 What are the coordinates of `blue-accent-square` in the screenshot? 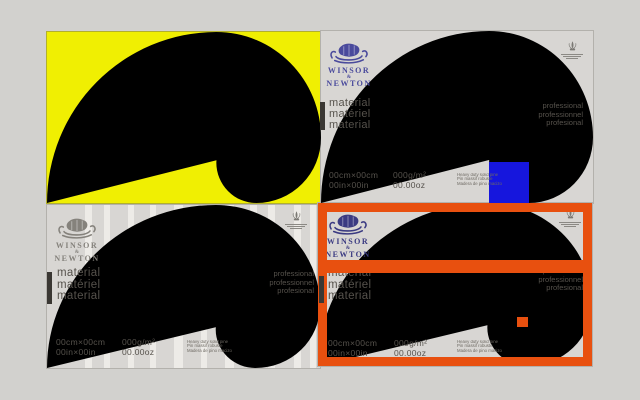 It's located at (509, 182).